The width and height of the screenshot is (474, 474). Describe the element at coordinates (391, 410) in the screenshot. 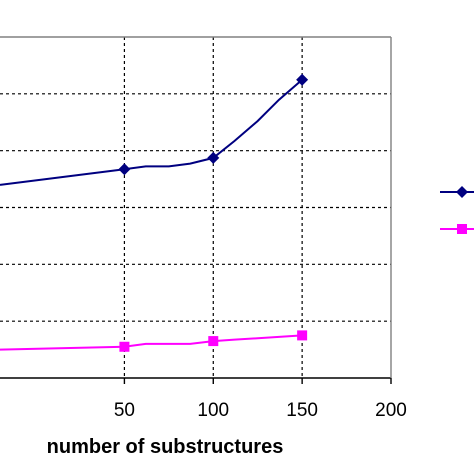

I see `x-tick-label: 200` at that location.